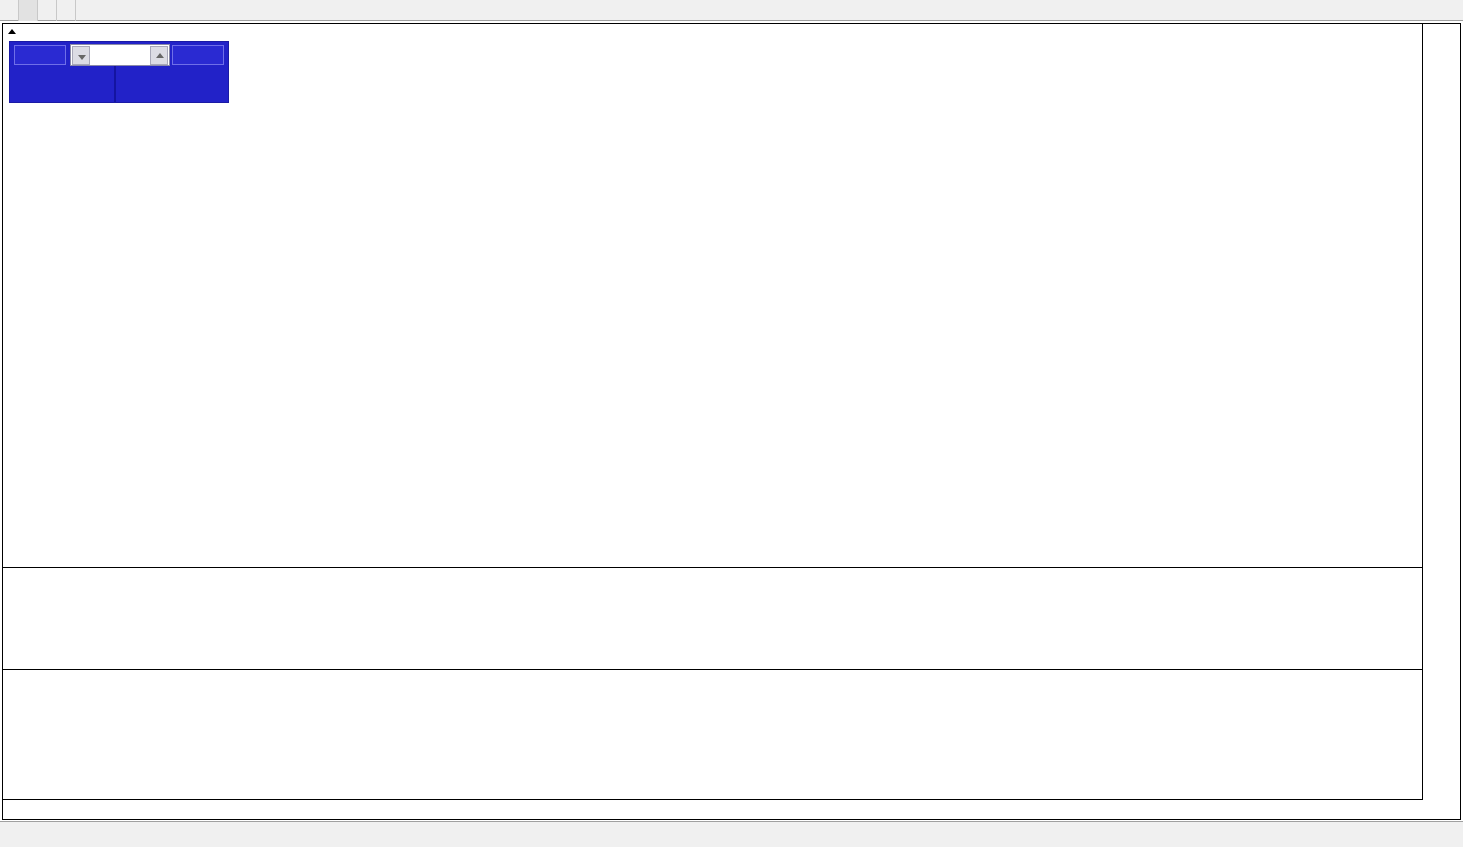  I want to click on trade-panel-controls, so click(119, 55).